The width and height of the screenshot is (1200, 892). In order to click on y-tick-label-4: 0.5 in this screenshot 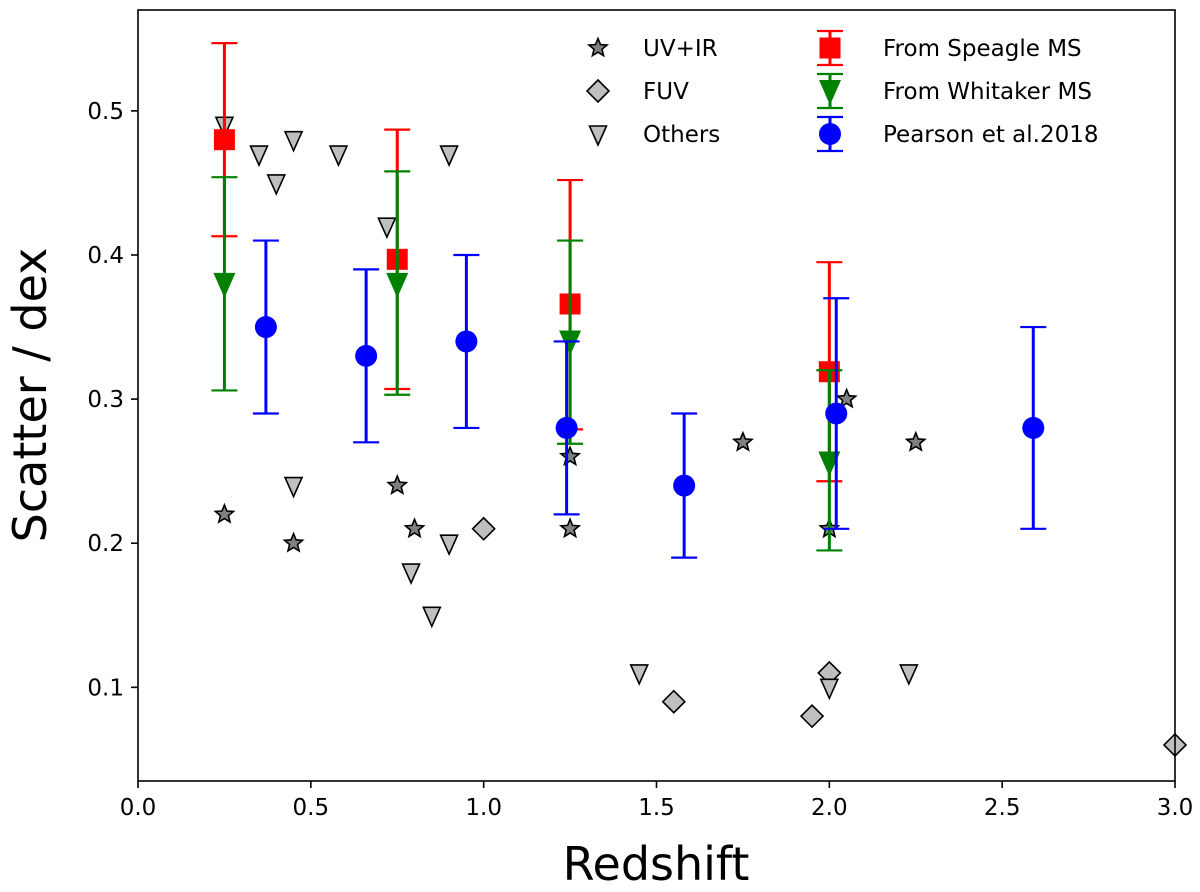, I will do `click(105, 112)`.